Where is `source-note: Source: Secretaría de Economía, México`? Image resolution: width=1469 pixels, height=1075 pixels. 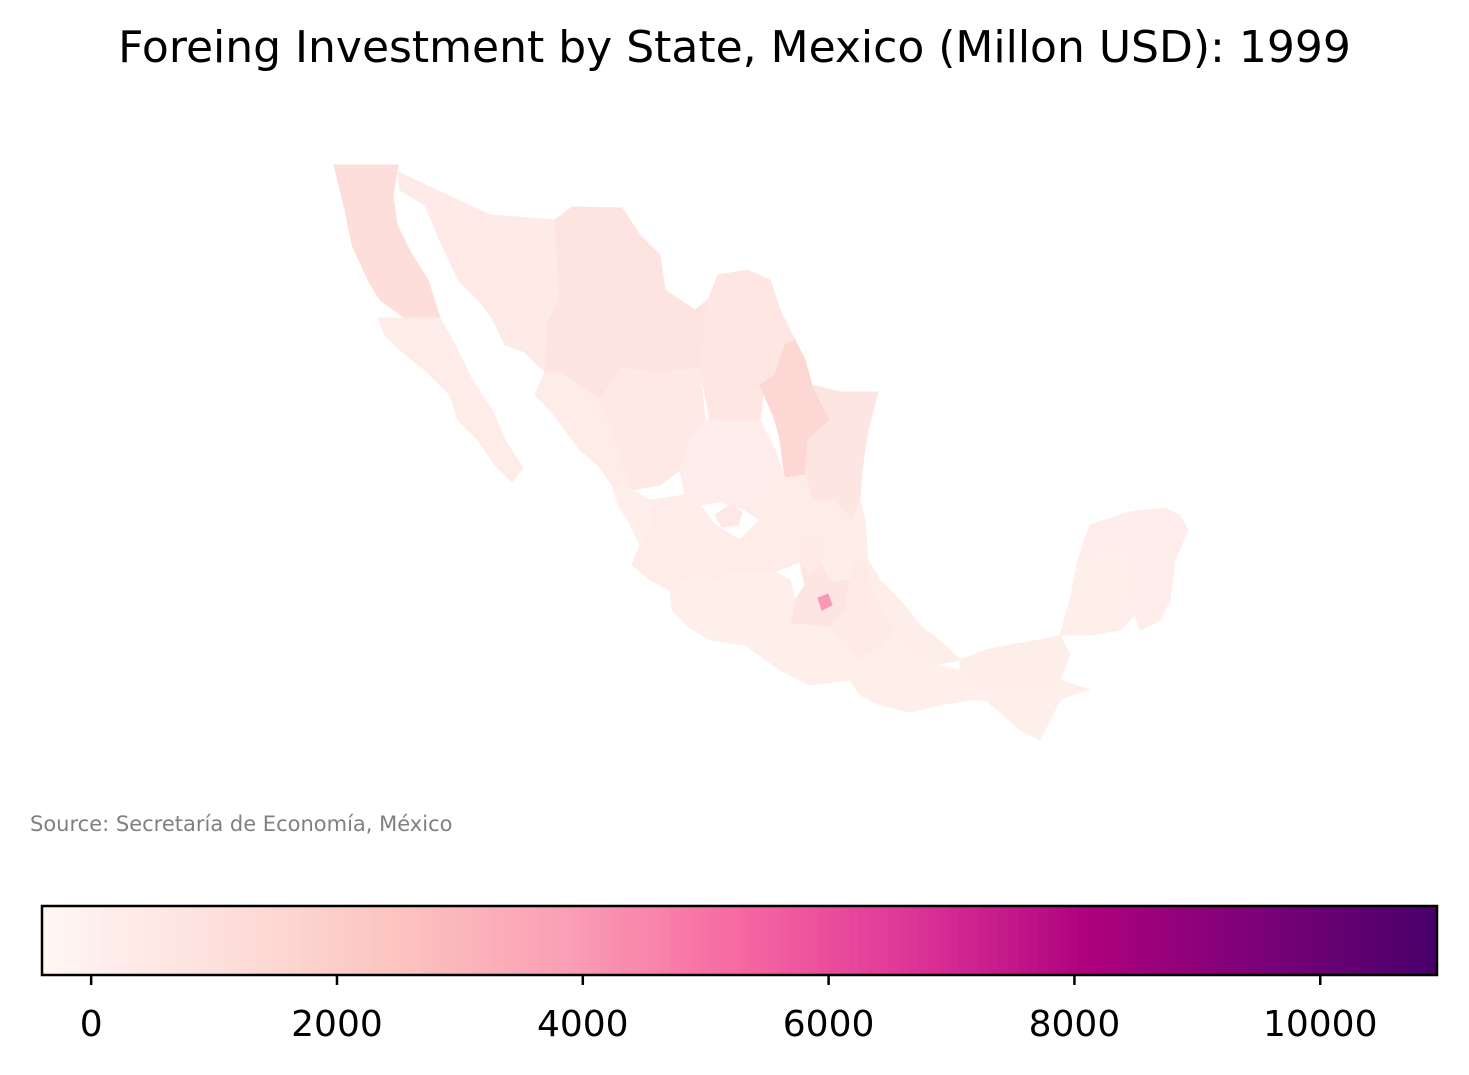 source-note: Source: Secretaría de Economía, México is located at coordinates (241, 824).